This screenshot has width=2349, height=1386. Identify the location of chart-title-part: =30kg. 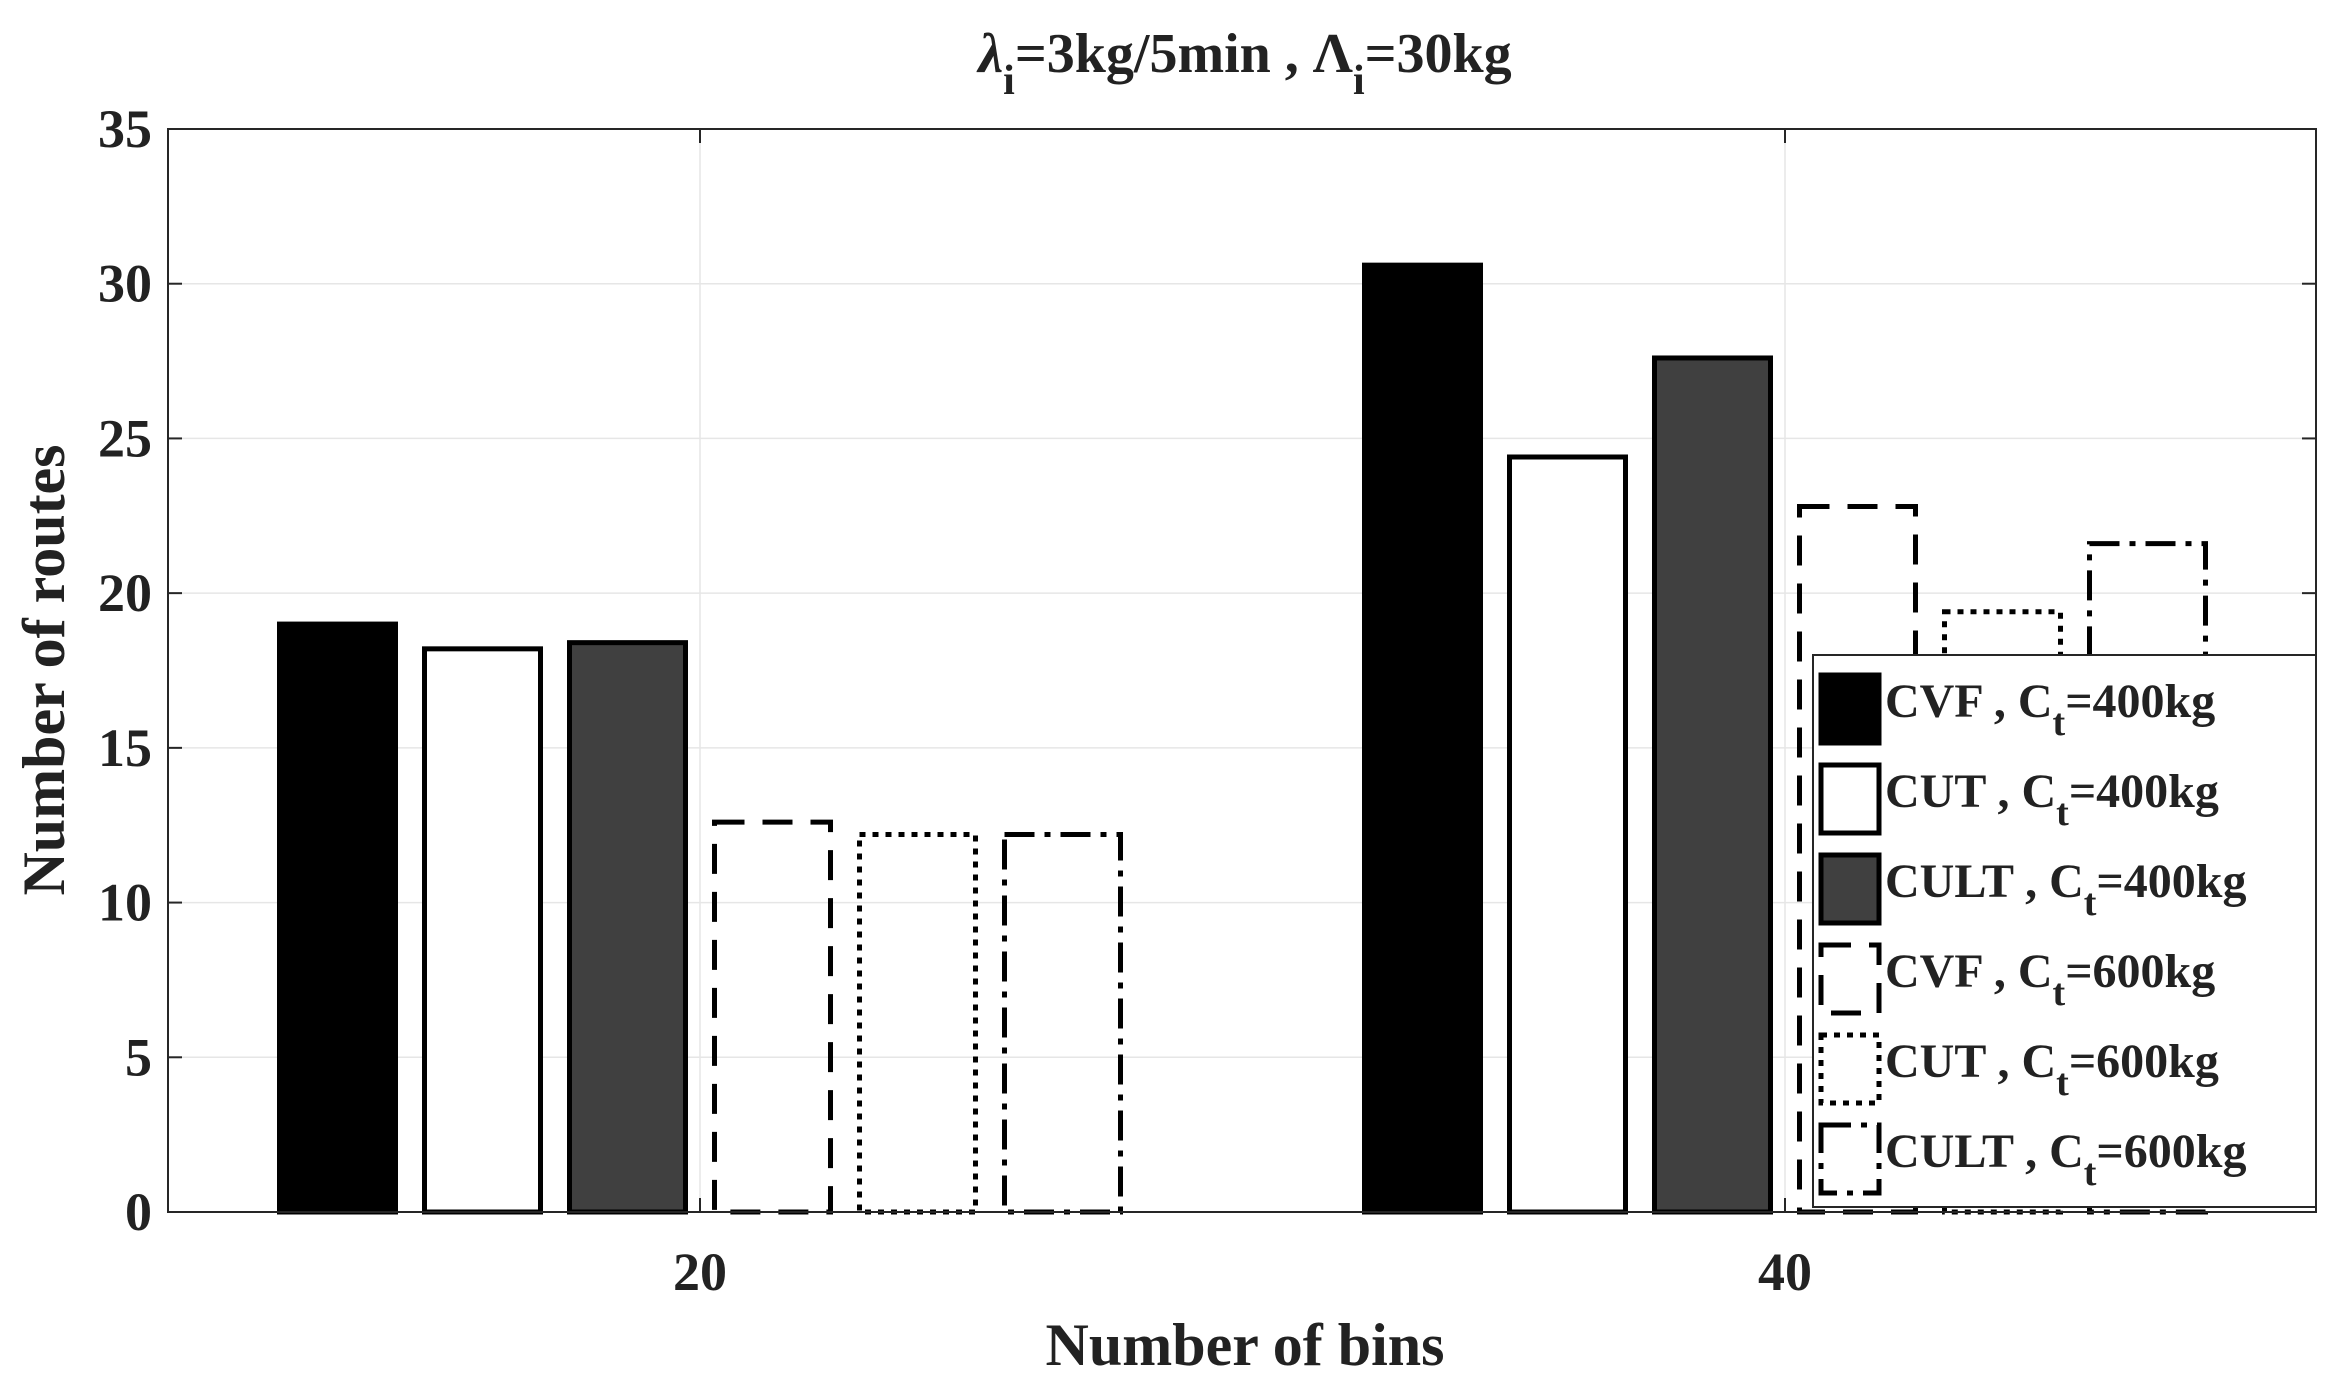
(1438, 54).